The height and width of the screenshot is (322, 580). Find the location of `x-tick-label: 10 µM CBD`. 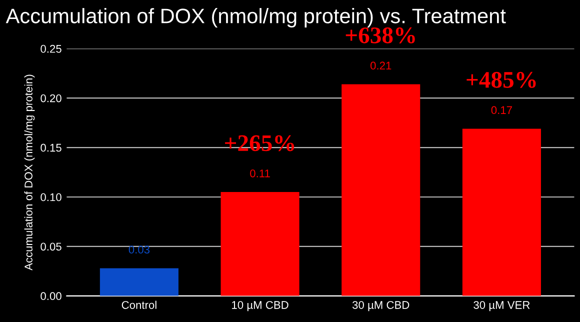

x-tick-label: 10 µM CBD is located at coordinates (260, 306).